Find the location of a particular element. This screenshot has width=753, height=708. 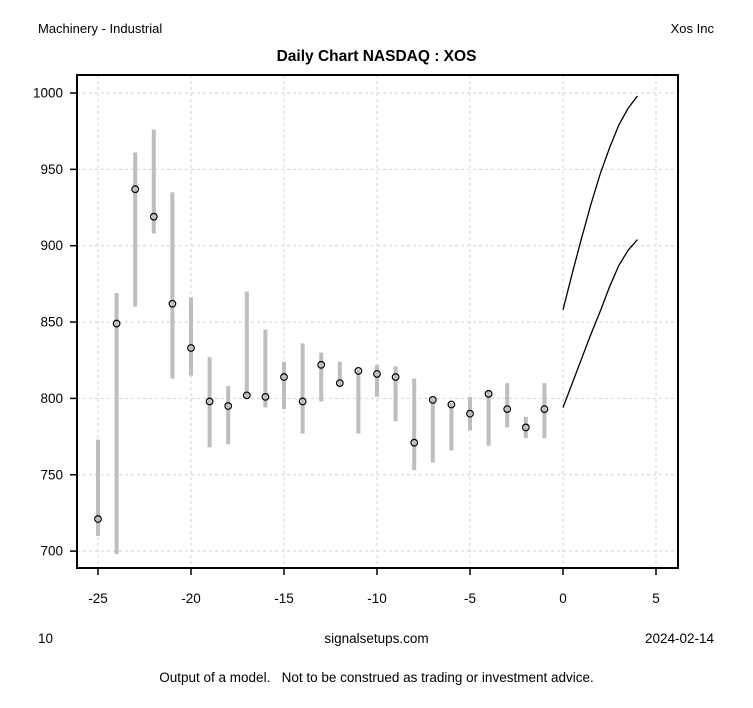

y-tick-label: 950 is located at coordinates (51, 169).